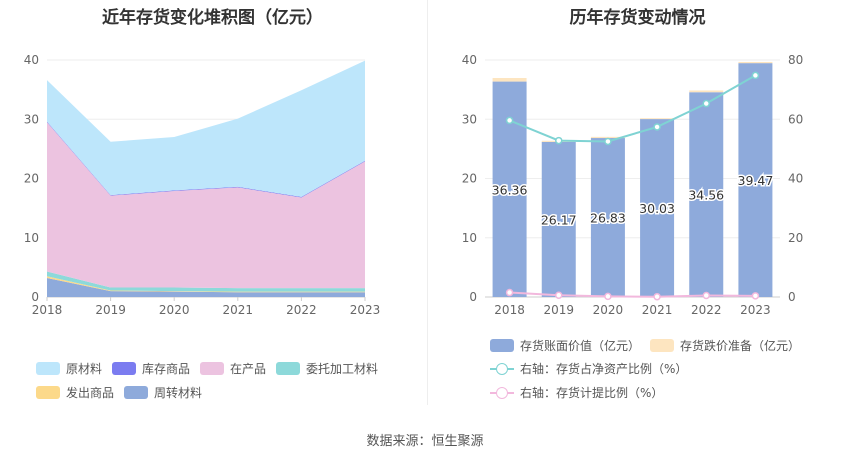 The height and width of the screenshot is (458, 850). What do you see at coordinates (425, 441) in the screenshot?
I see `data-source: 数据来源：恒生聚源` at bounding box center [425, 441].